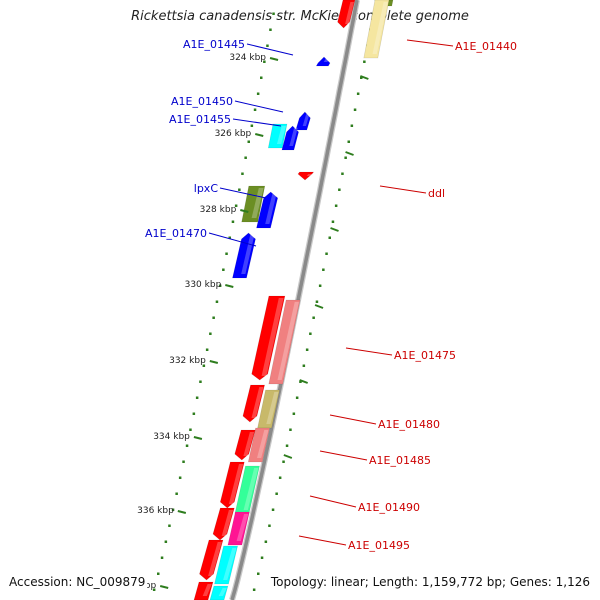 The image size is (600, 600). I want to click on kbp-tick-label: 328 kbp, so click(218, 210).